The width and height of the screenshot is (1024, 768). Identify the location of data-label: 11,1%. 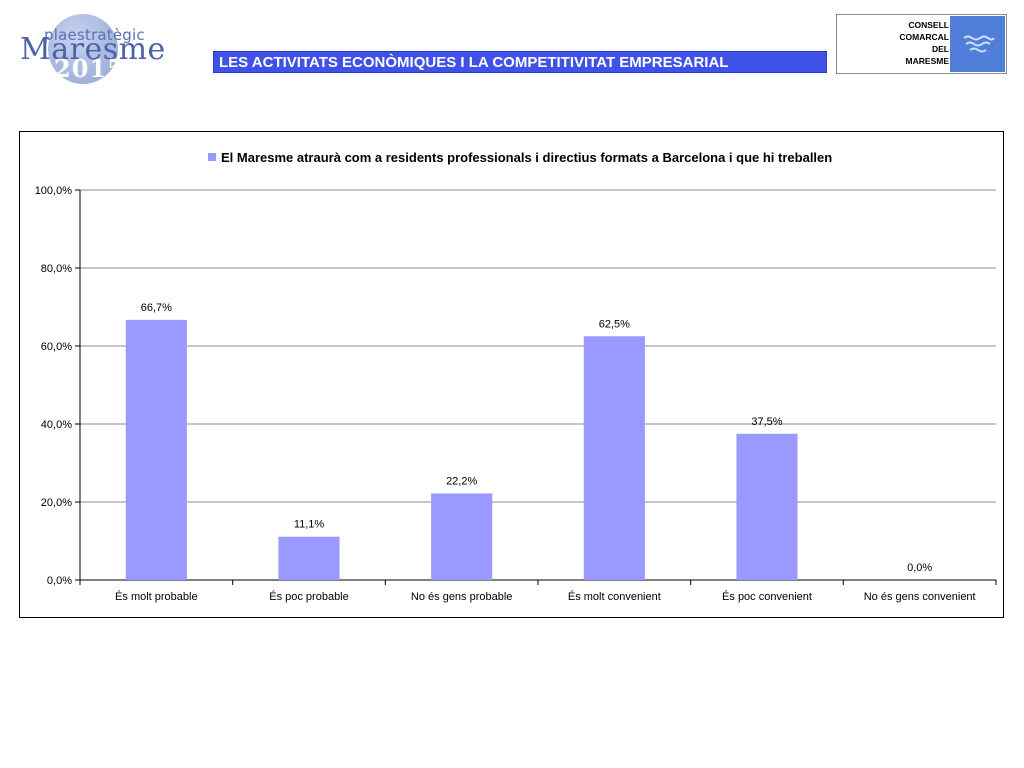
(309, 525).